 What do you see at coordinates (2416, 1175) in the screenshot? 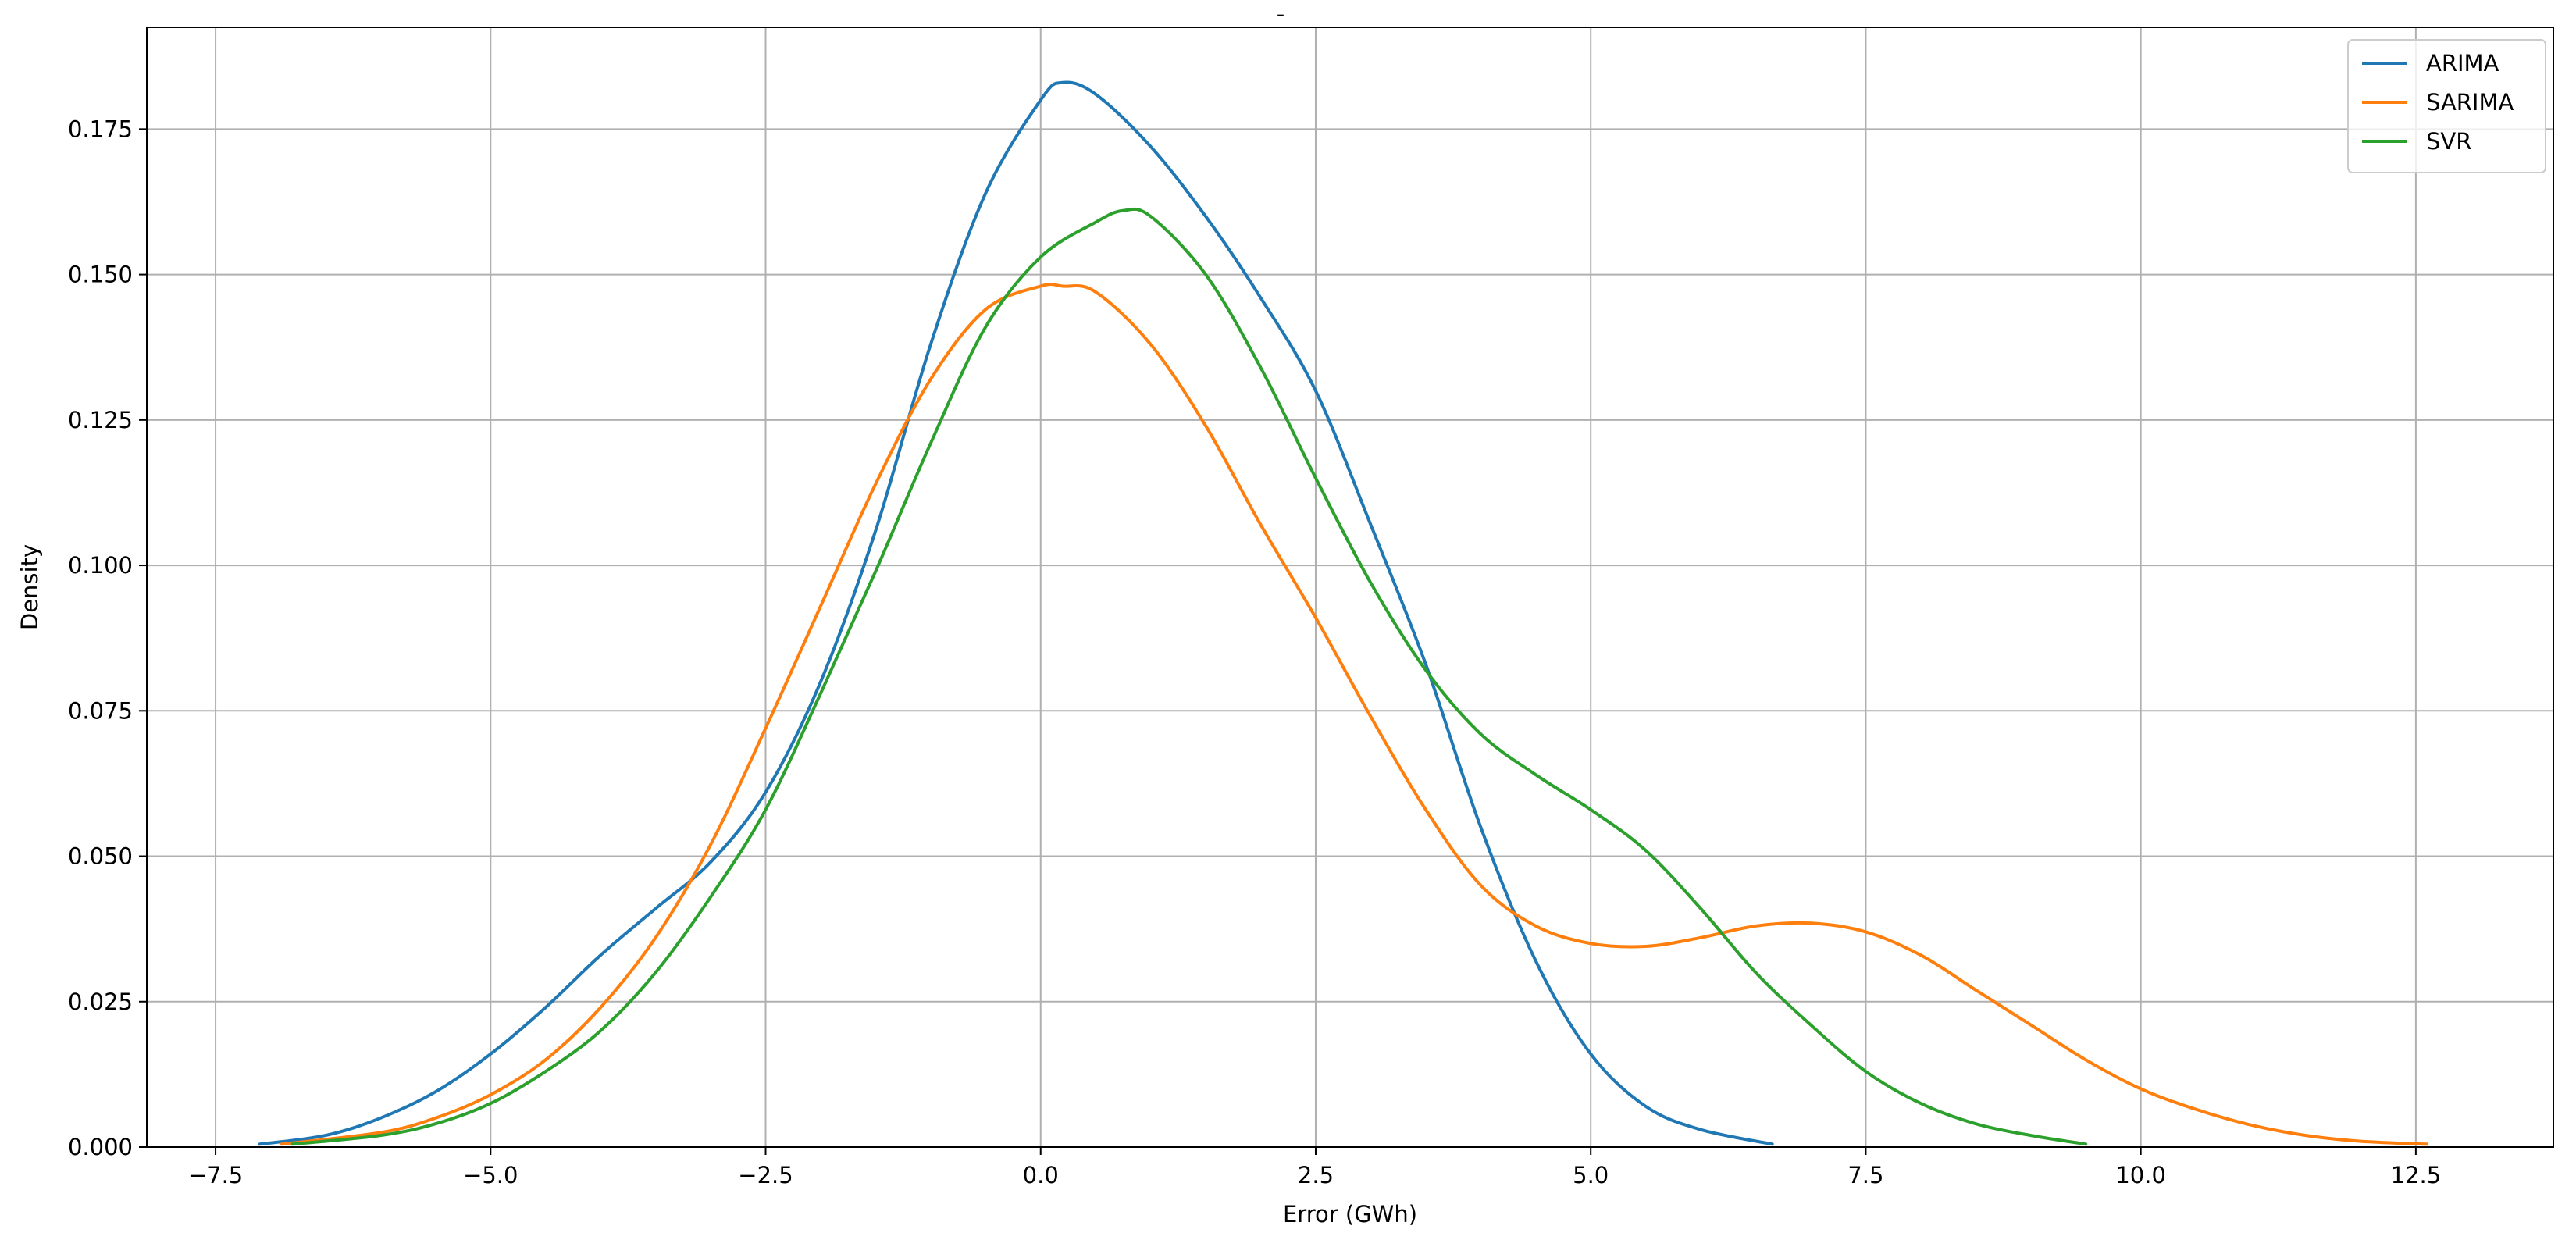
I see `x-tick-label: 12.5` at bounding box center [2416, 1175].